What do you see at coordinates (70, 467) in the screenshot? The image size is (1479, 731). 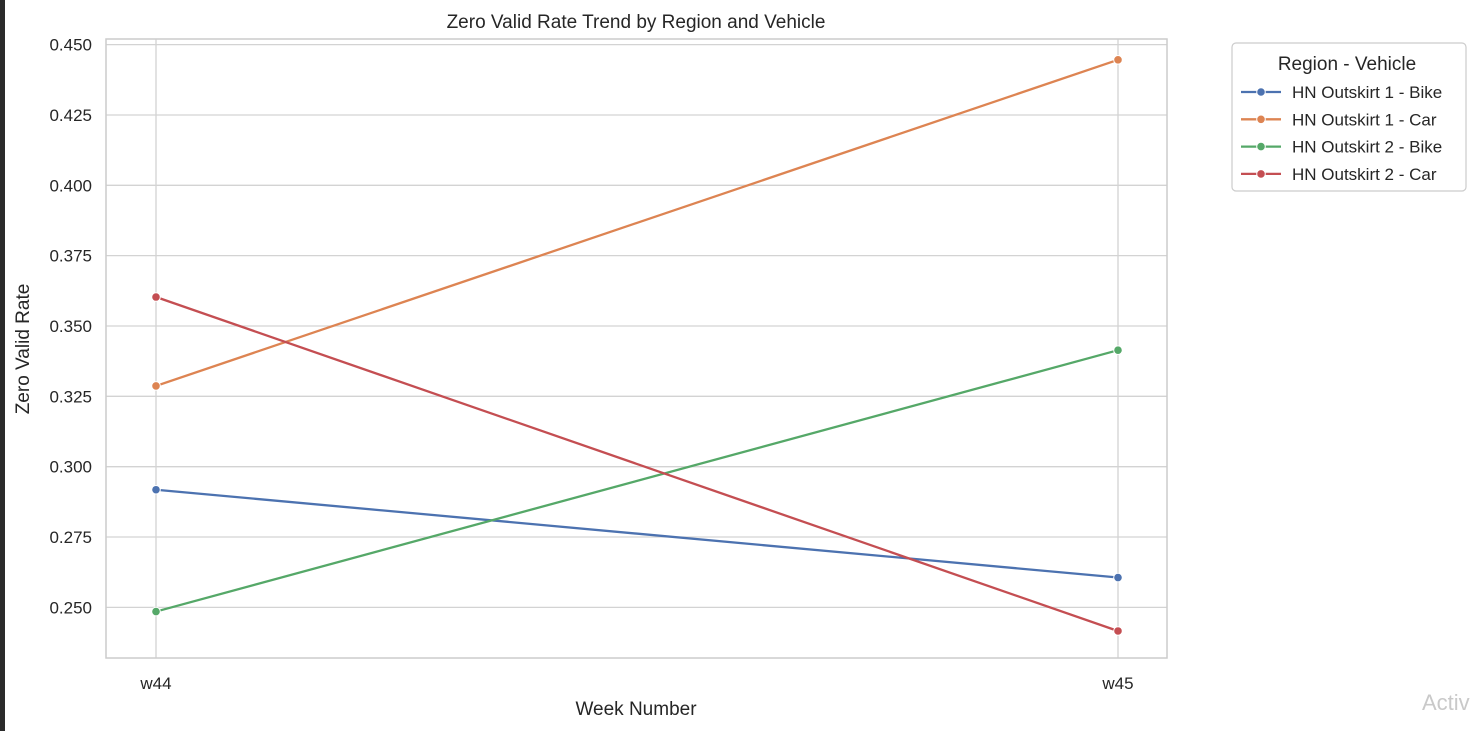 I see `y-tick-label: 0.300` at bounding box center [70, 467].